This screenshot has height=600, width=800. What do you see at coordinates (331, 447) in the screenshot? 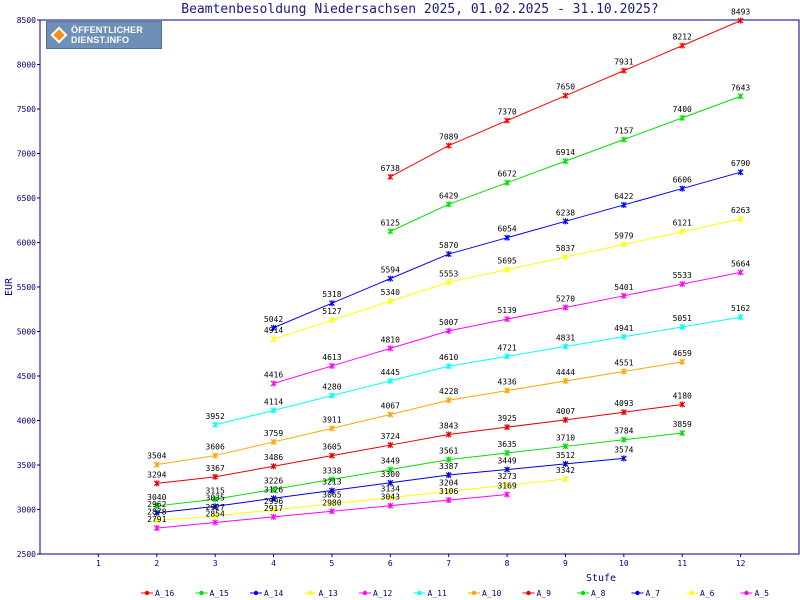
I see `data-label: 3605` at bounding box center [331, 447].